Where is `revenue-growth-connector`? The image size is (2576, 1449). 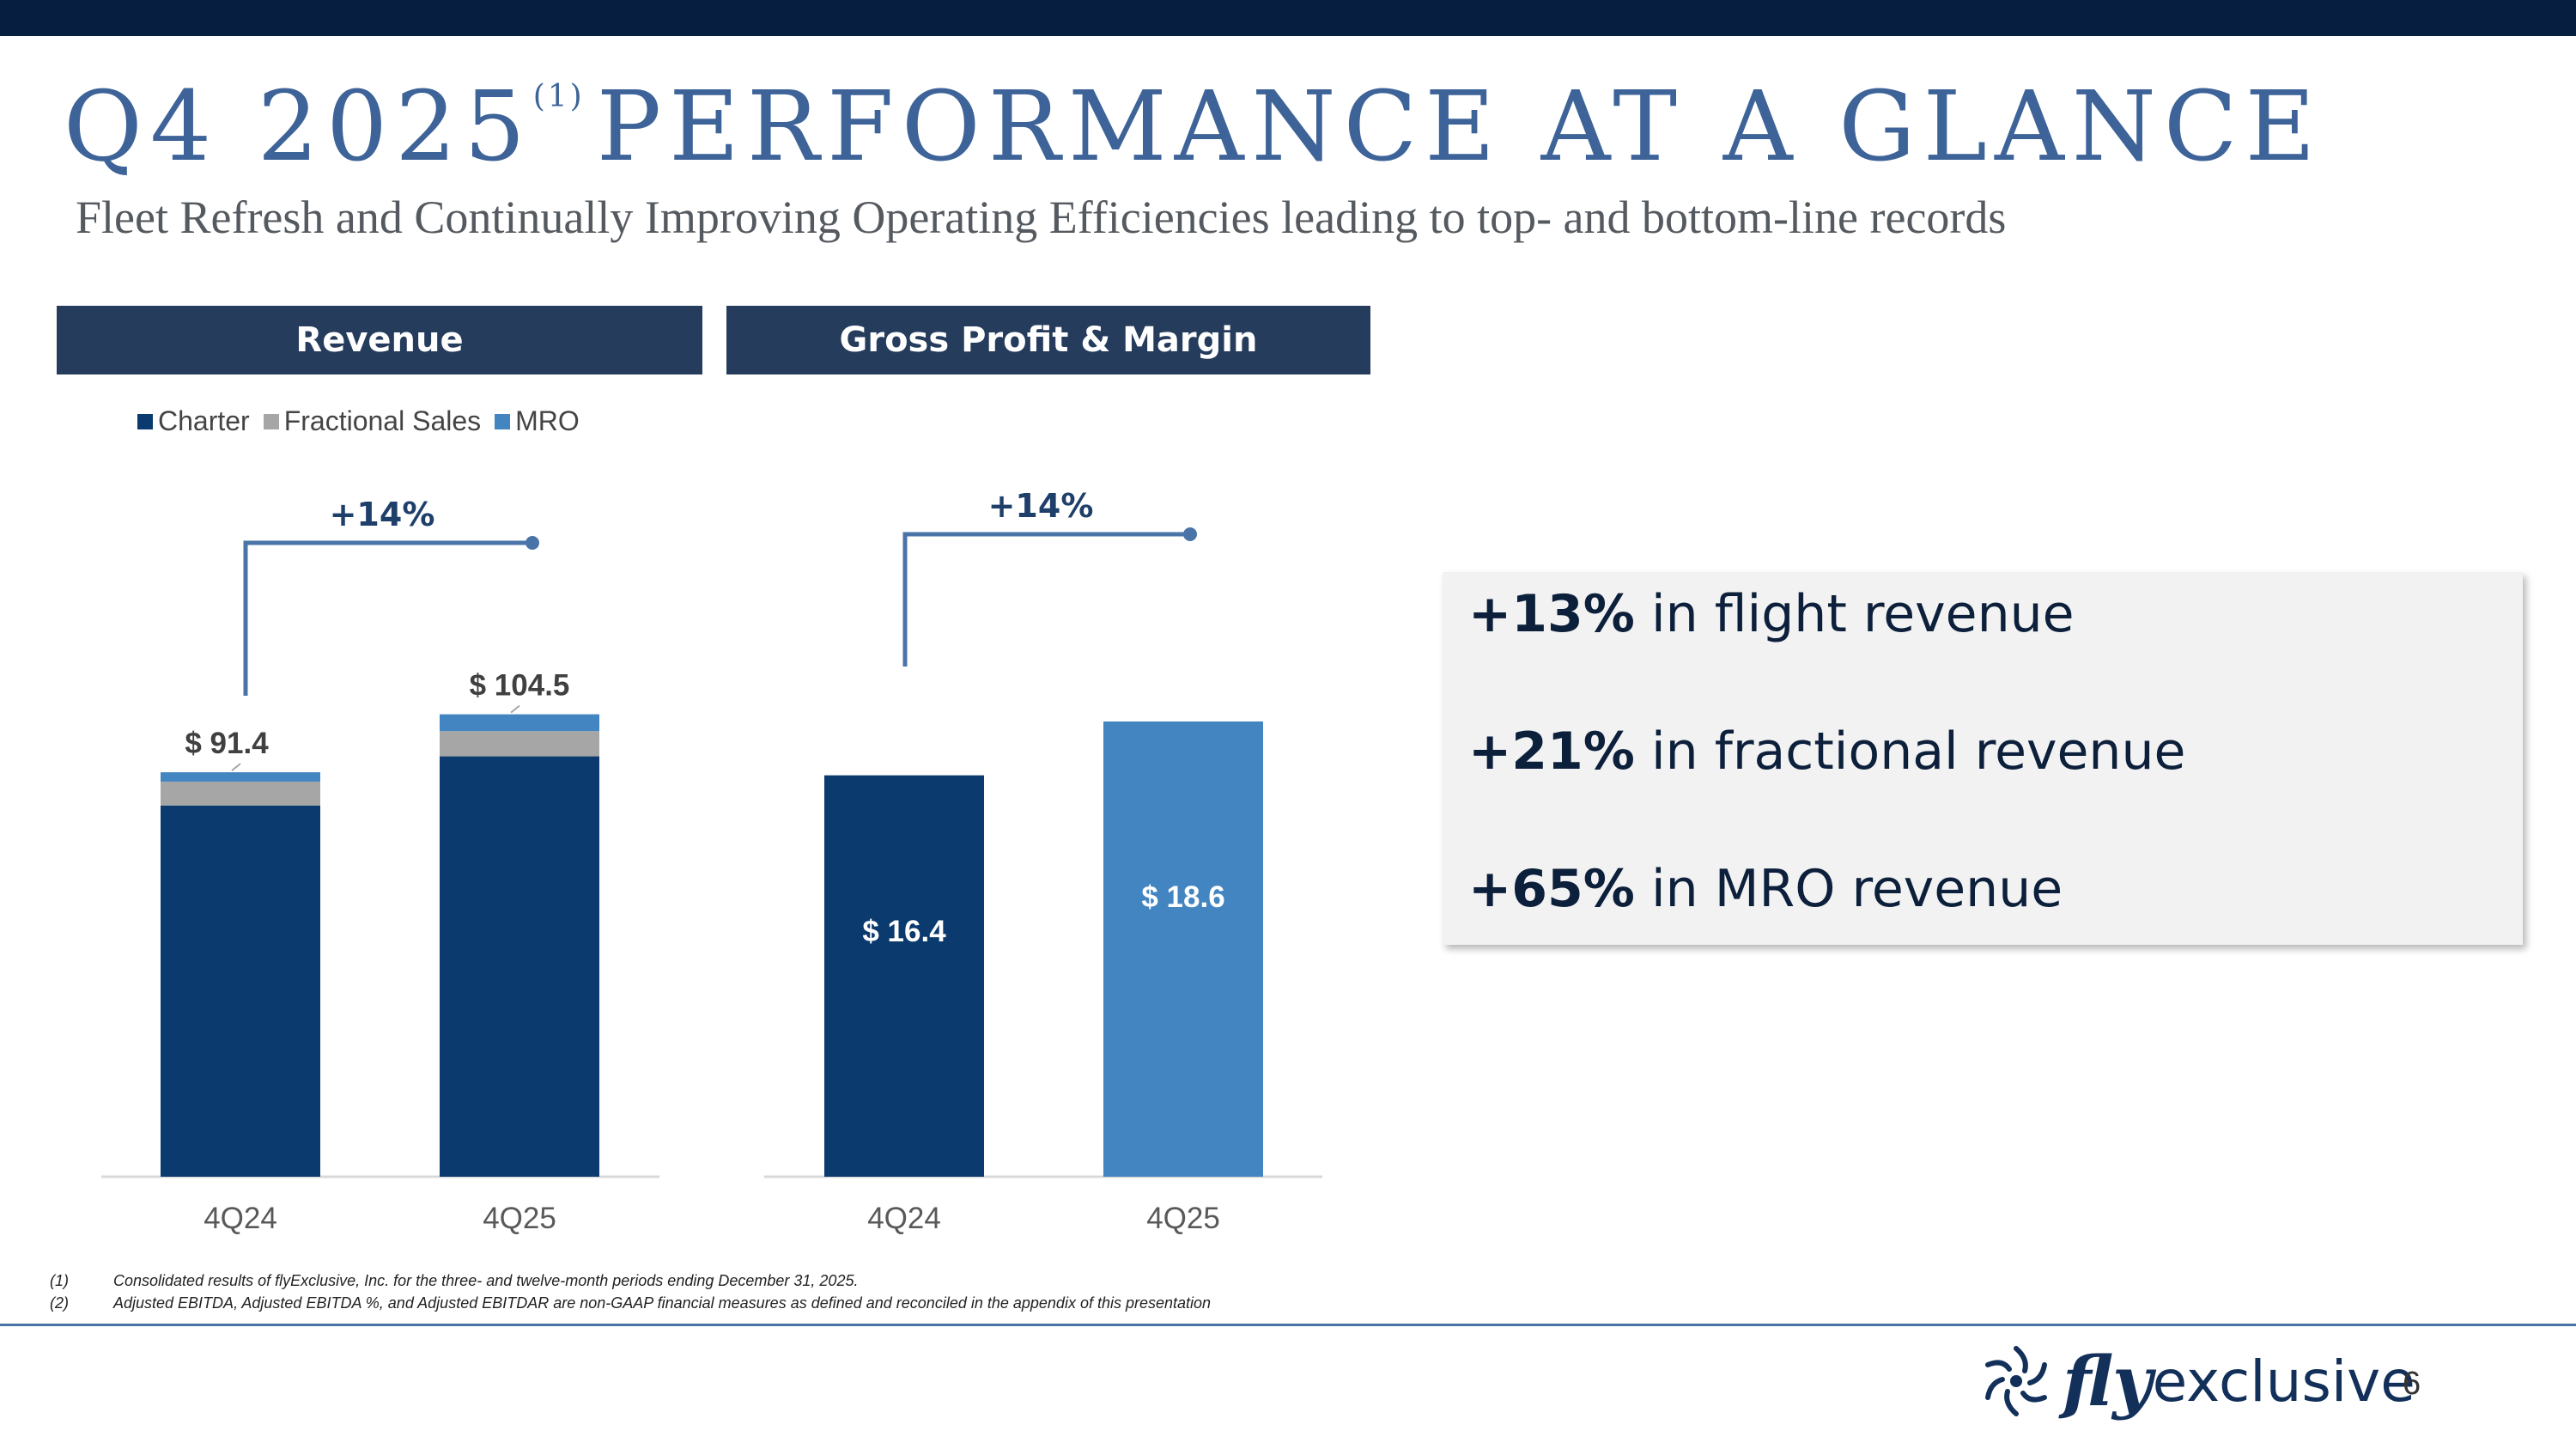 revenue-growth-connector is located at coordinates (388, 618).